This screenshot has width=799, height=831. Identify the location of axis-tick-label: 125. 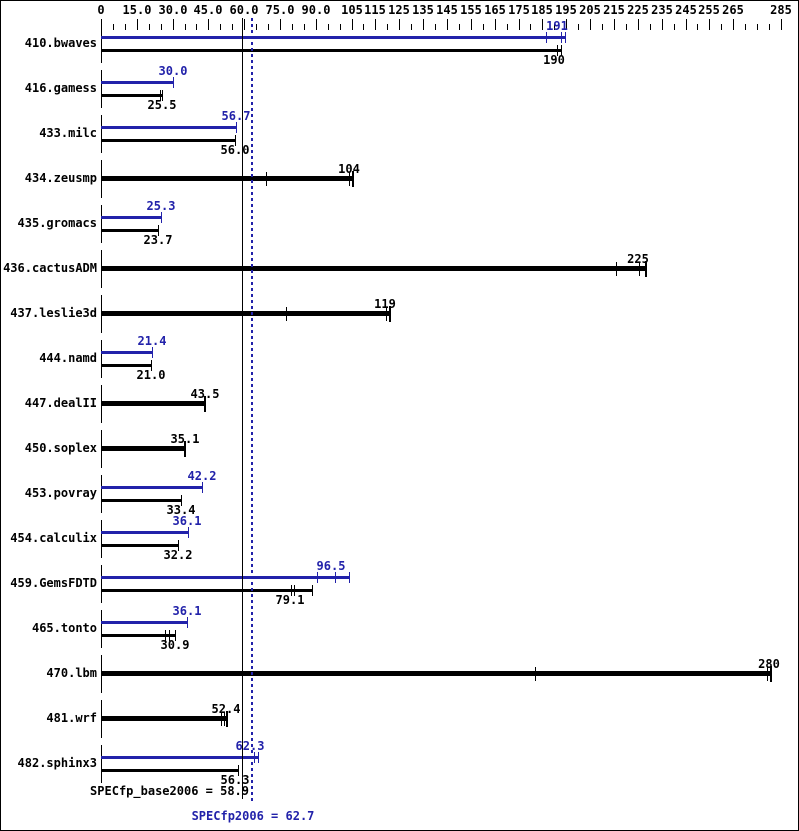
(399, 10).